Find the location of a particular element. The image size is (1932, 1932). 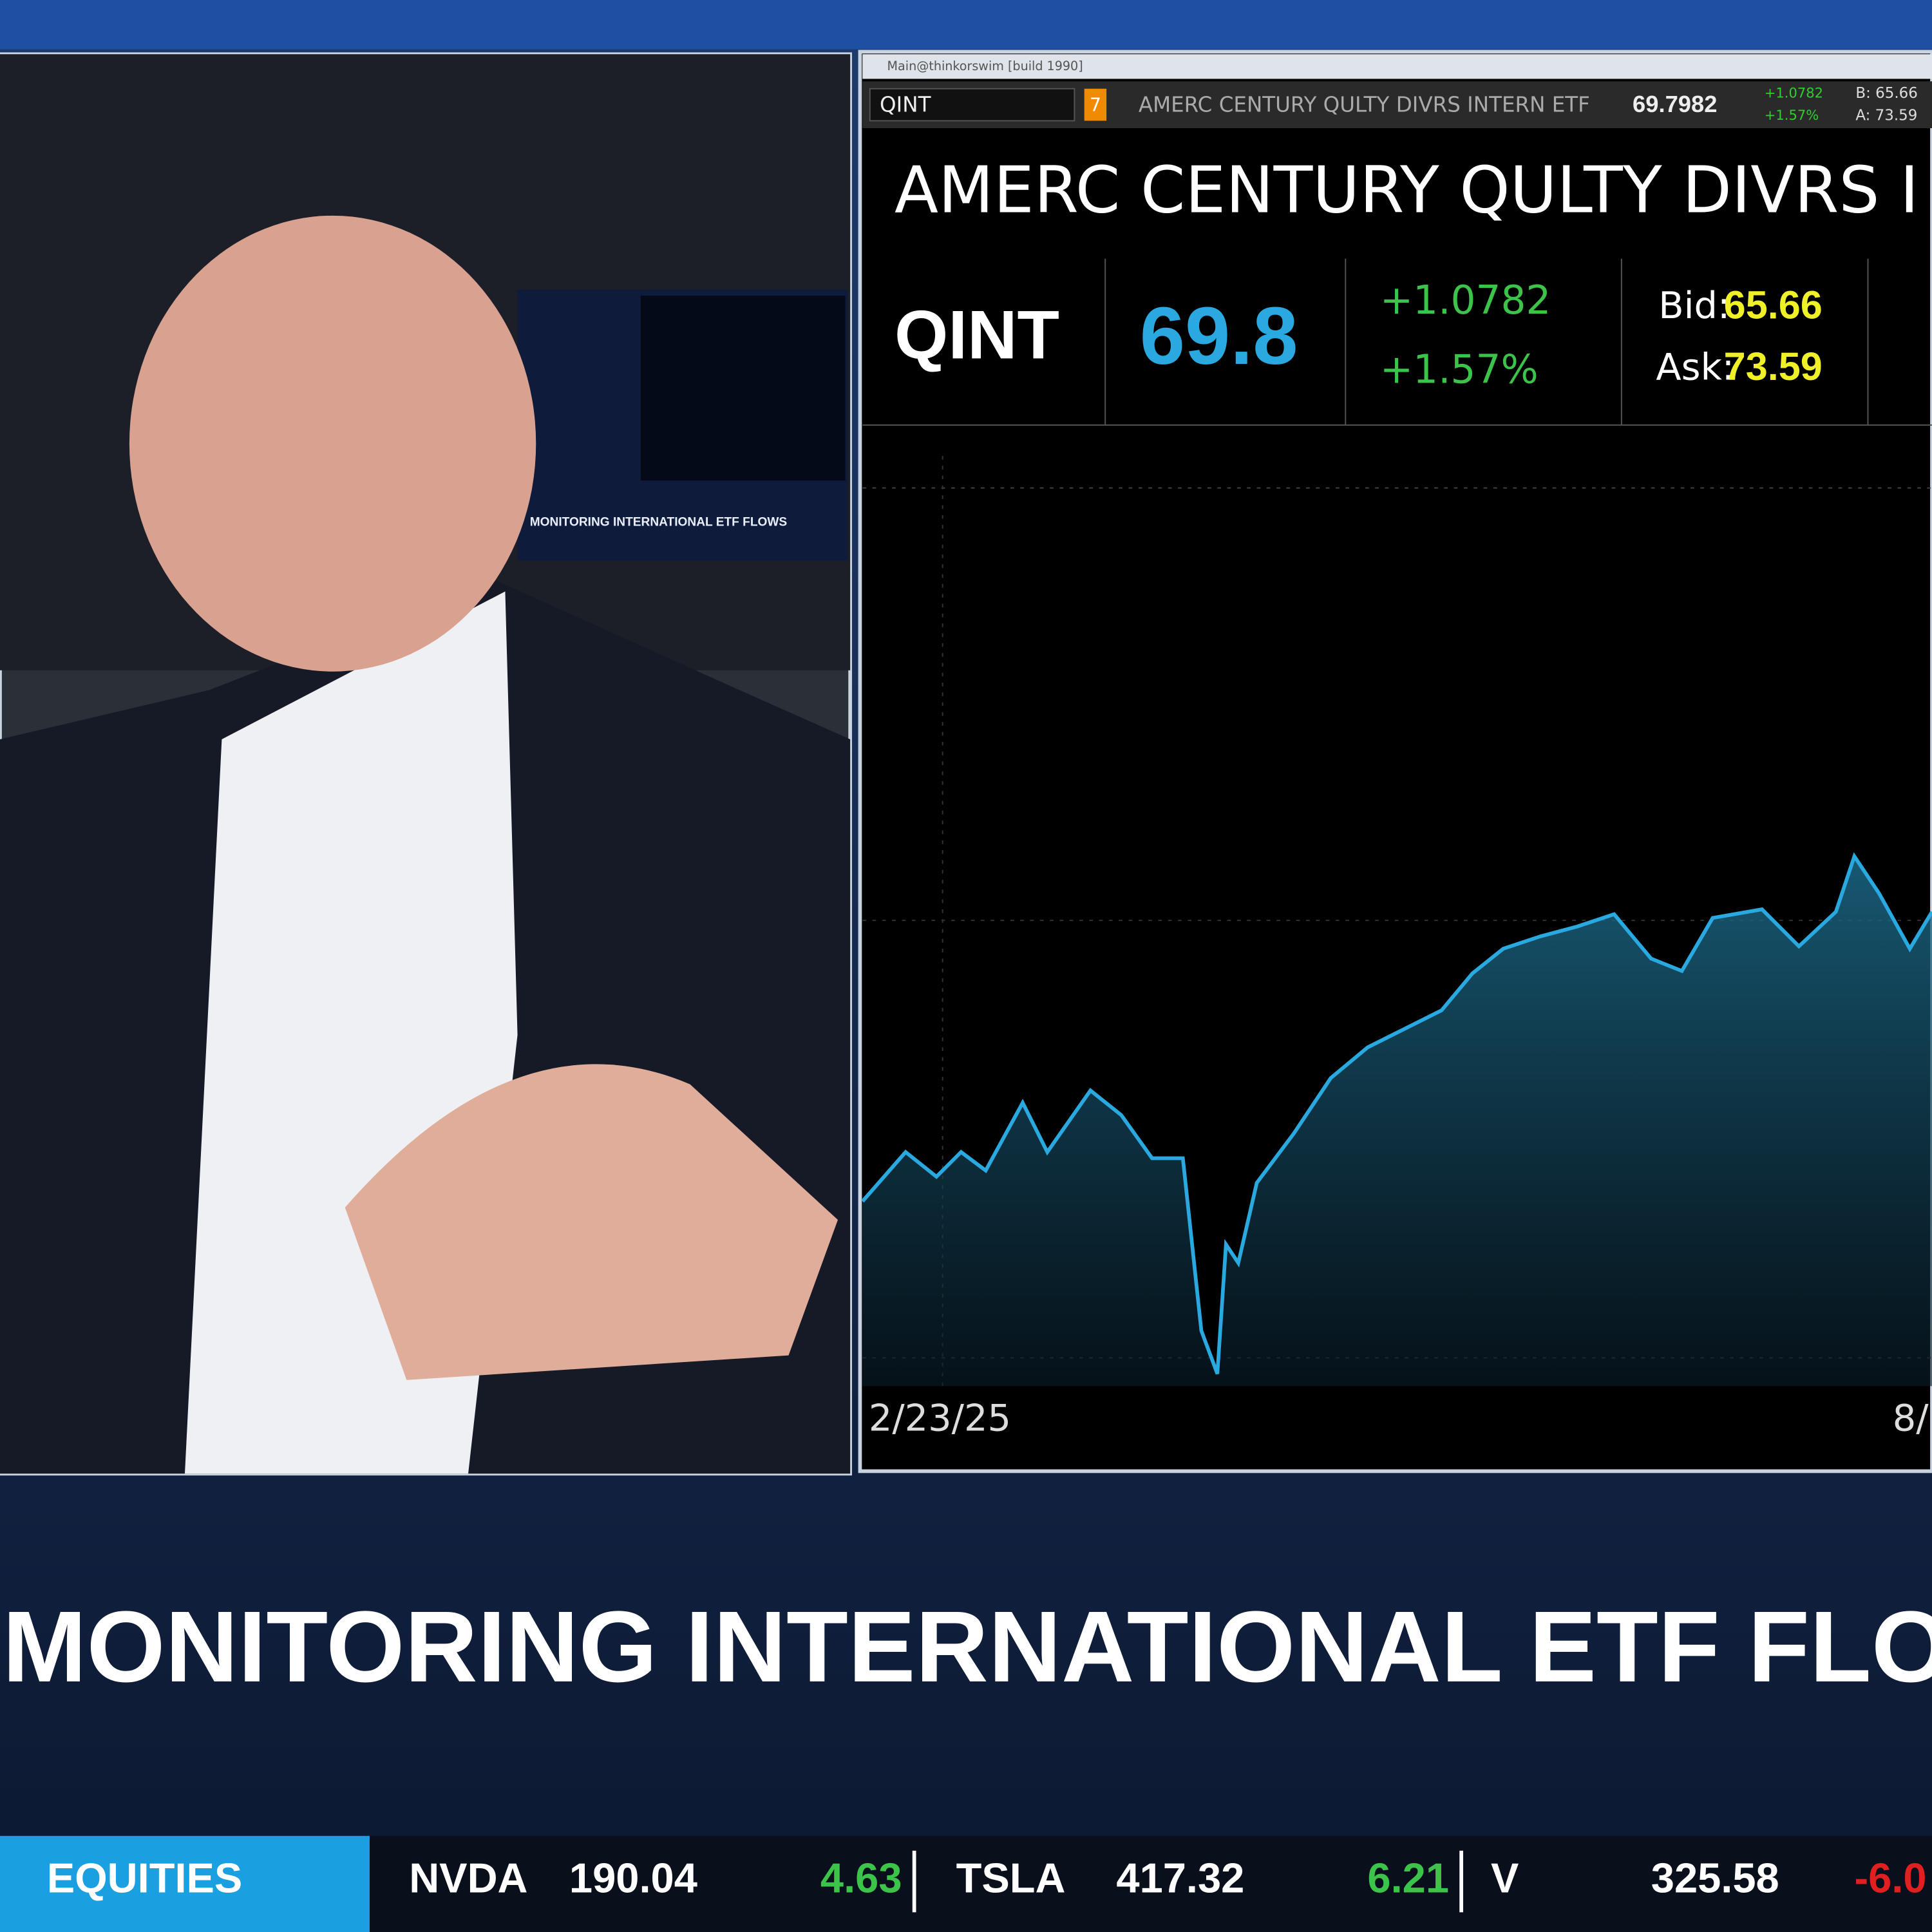

change: +1.0782 is located at coordinates (1465, 301).